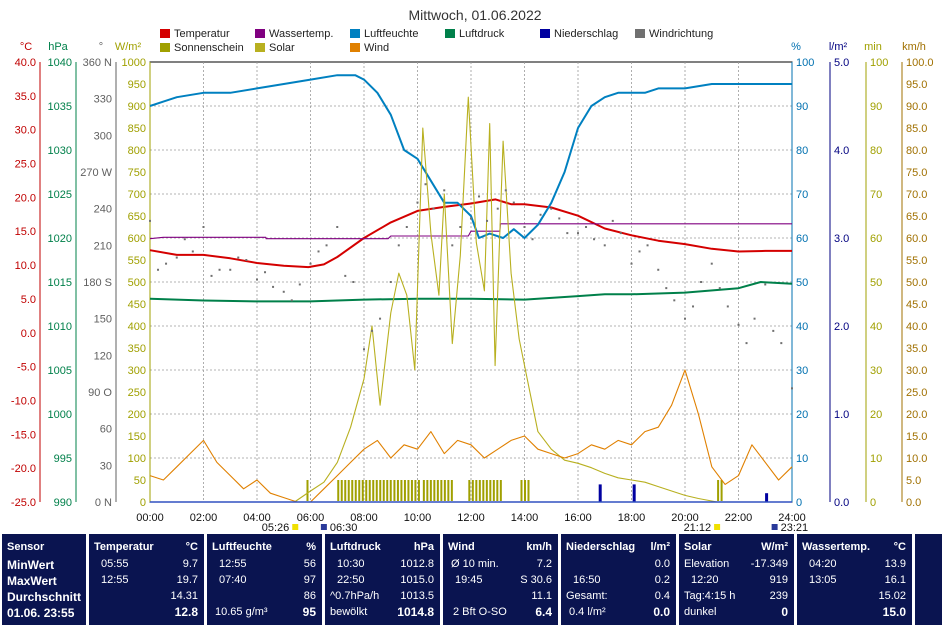 The height and width of the screenshot is (625, 950). Describe the element at coordinates (106, 466) in the screenshot. I see `axis-tick-direction: 30` at that location.